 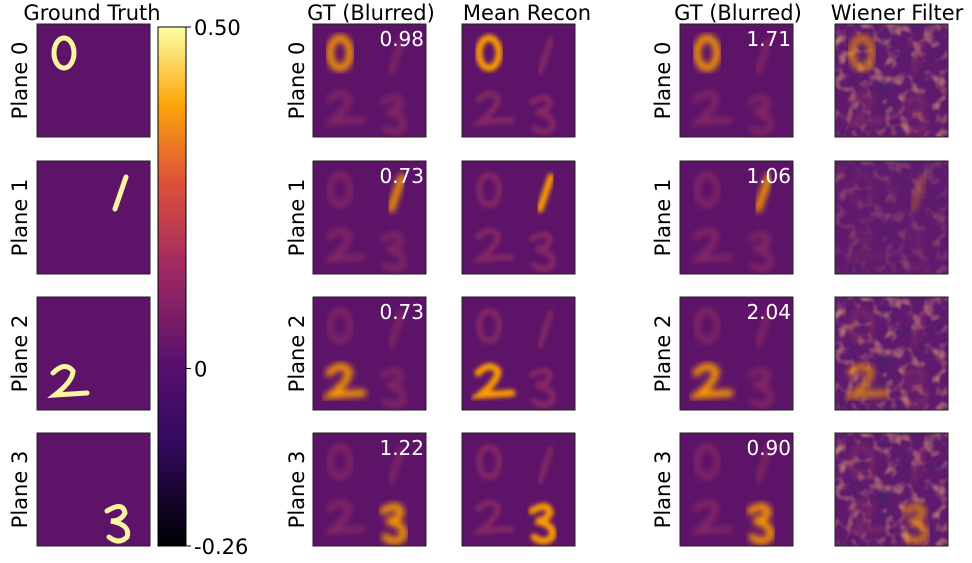 I want to click on score-label: 1.71, so click(x=768, y=39).